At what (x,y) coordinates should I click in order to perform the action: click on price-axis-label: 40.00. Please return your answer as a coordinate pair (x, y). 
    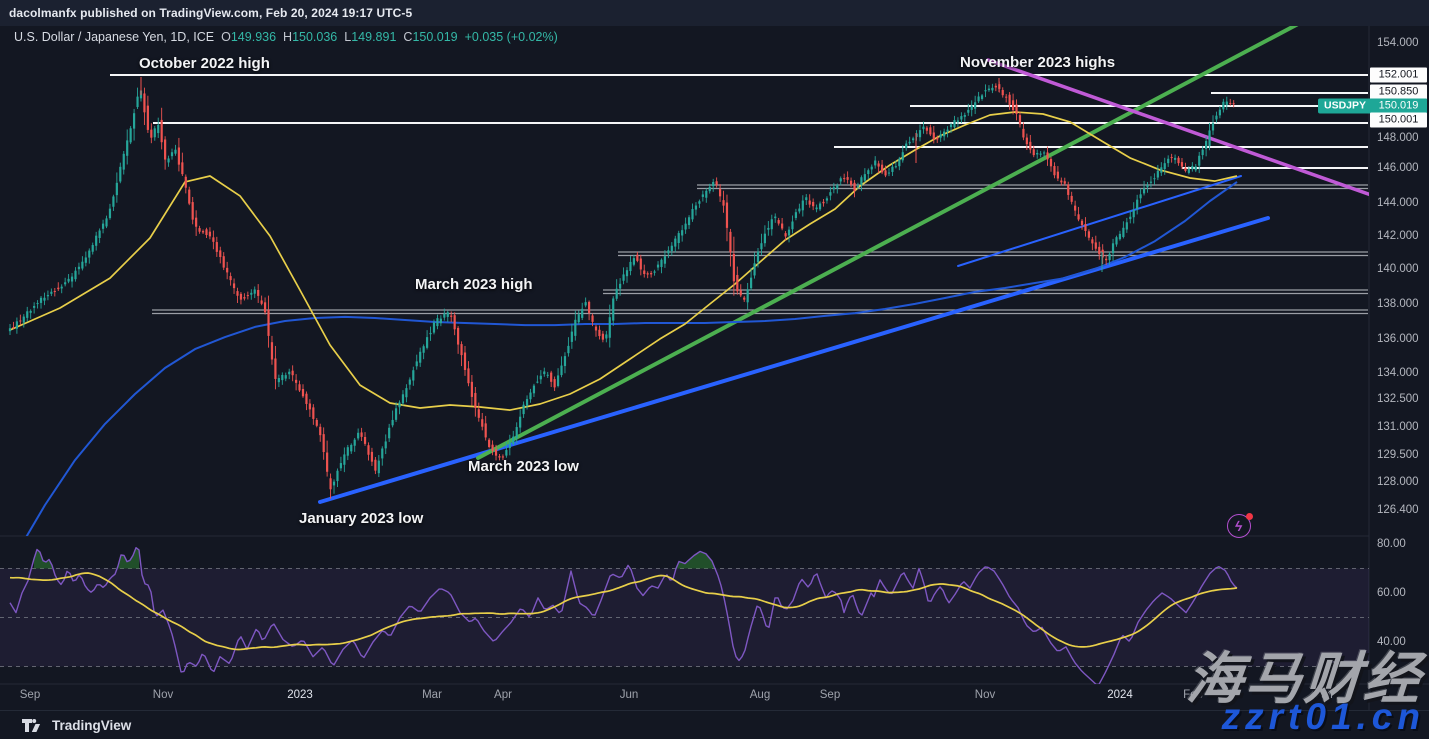
    Looking at the image, I should click on (1391, 642).